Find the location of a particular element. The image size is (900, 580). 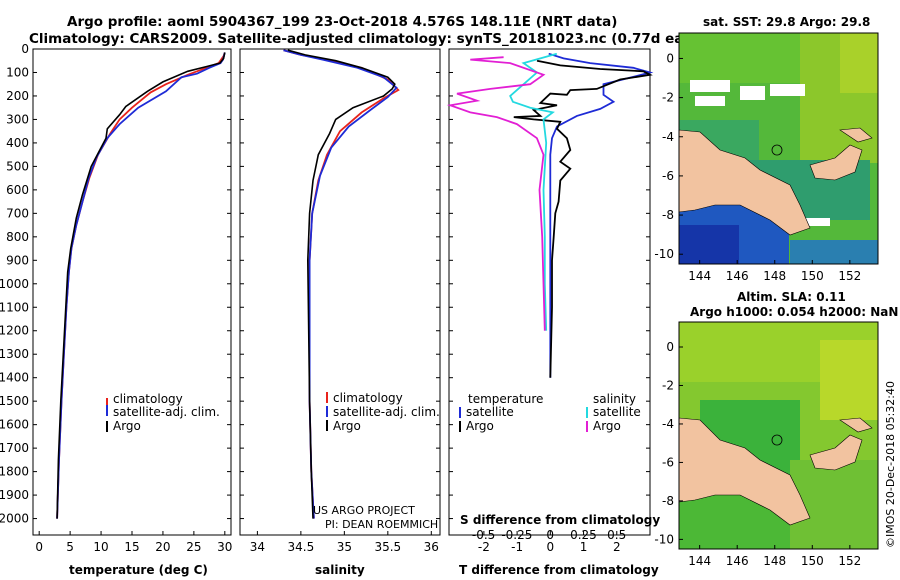

credit-project: US ARGO PROJECT is located at coordinates (364, 510).